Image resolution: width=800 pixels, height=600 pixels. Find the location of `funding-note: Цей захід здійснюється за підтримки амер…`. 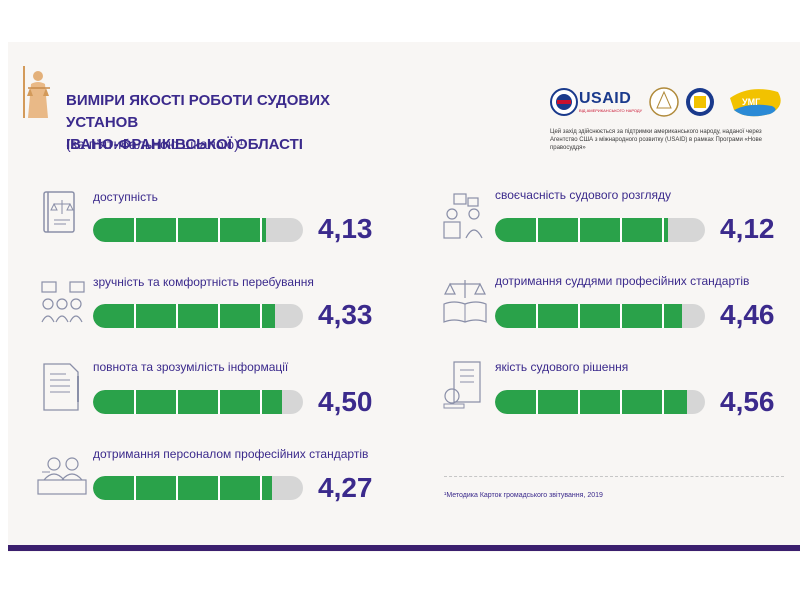

funding-note: Цей захід здійснюється за підтримки амер… is located at coordinates (656, 140).